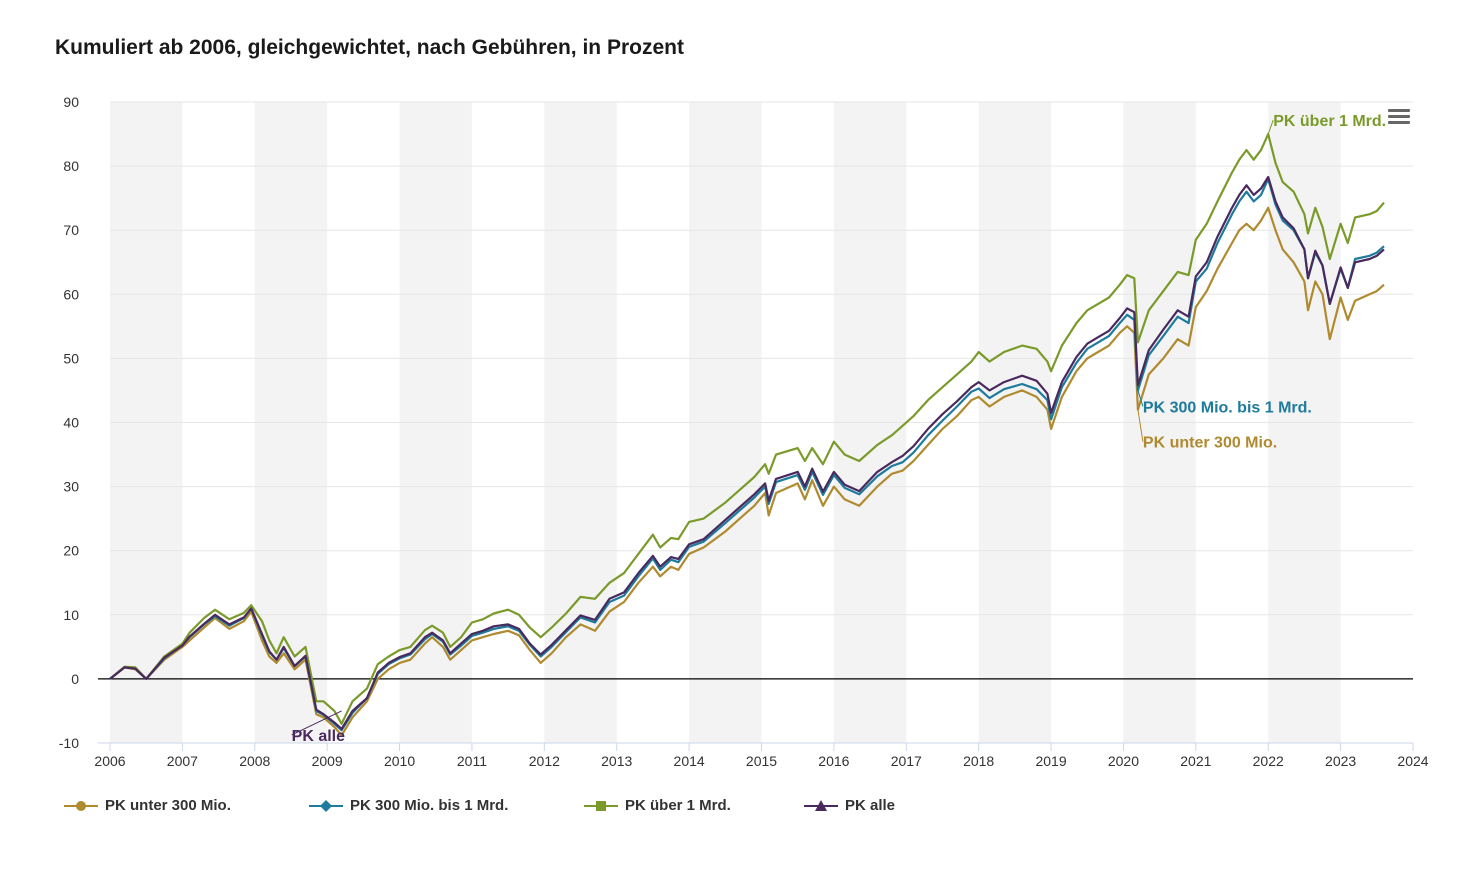  I want to click on legend-item-pk-alle: PK alle, so click(884, 805).